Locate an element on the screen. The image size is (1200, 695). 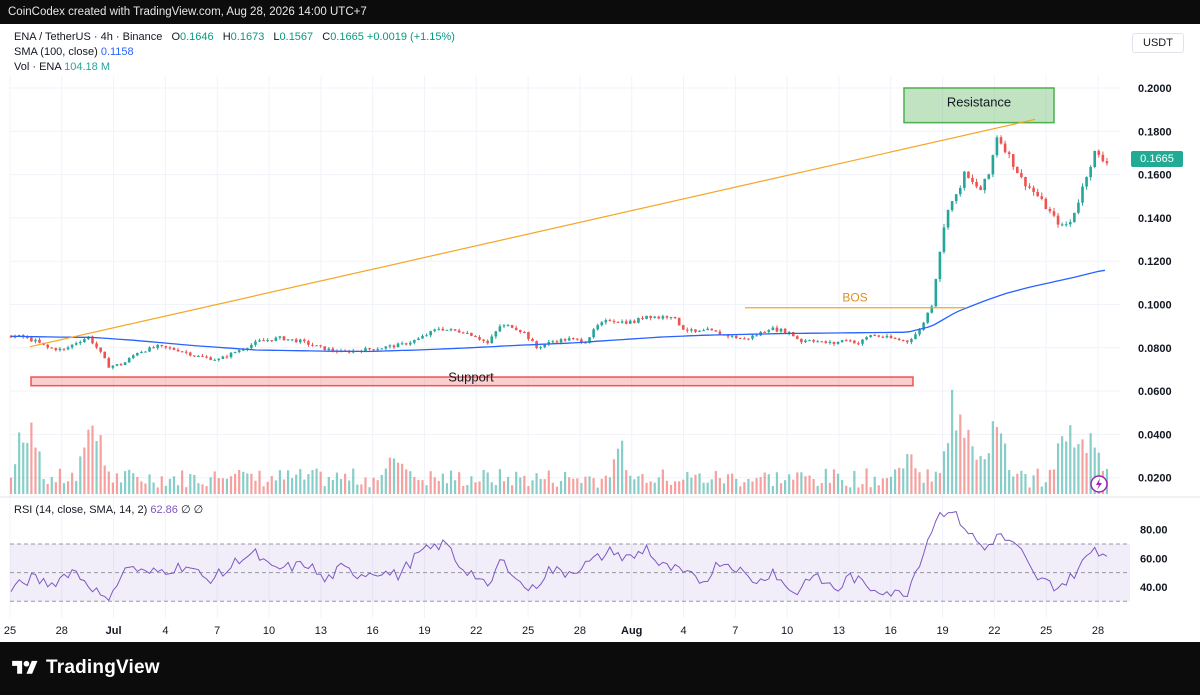
high-value: 0.1673 is located at coordinates (247, 37).